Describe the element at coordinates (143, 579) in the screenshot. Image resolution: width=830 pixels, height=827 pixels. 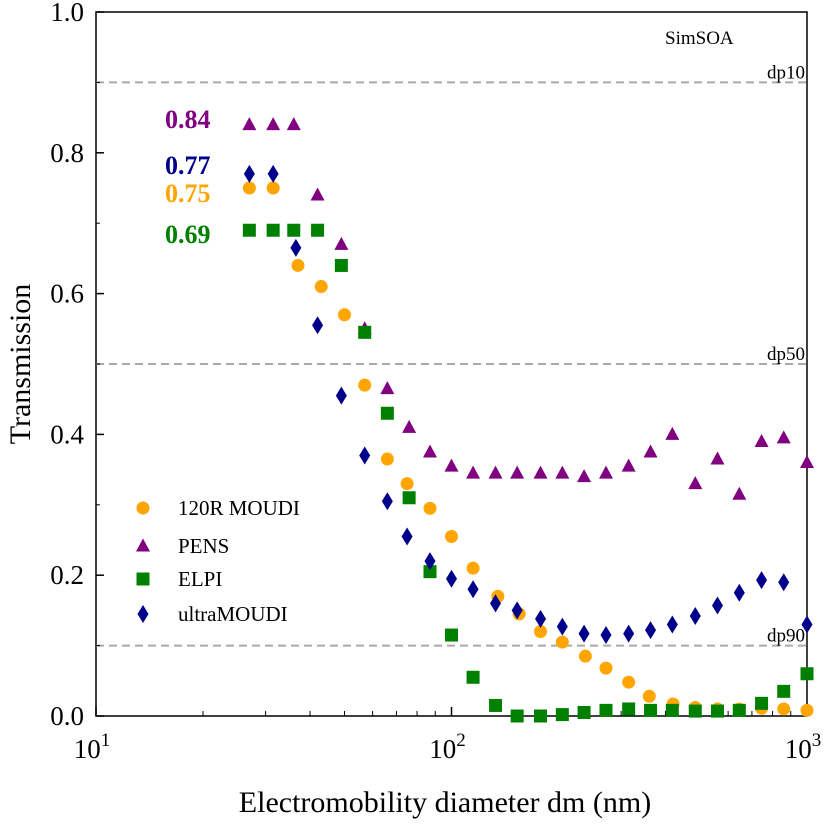
I see `legend-square-marker` at that location.